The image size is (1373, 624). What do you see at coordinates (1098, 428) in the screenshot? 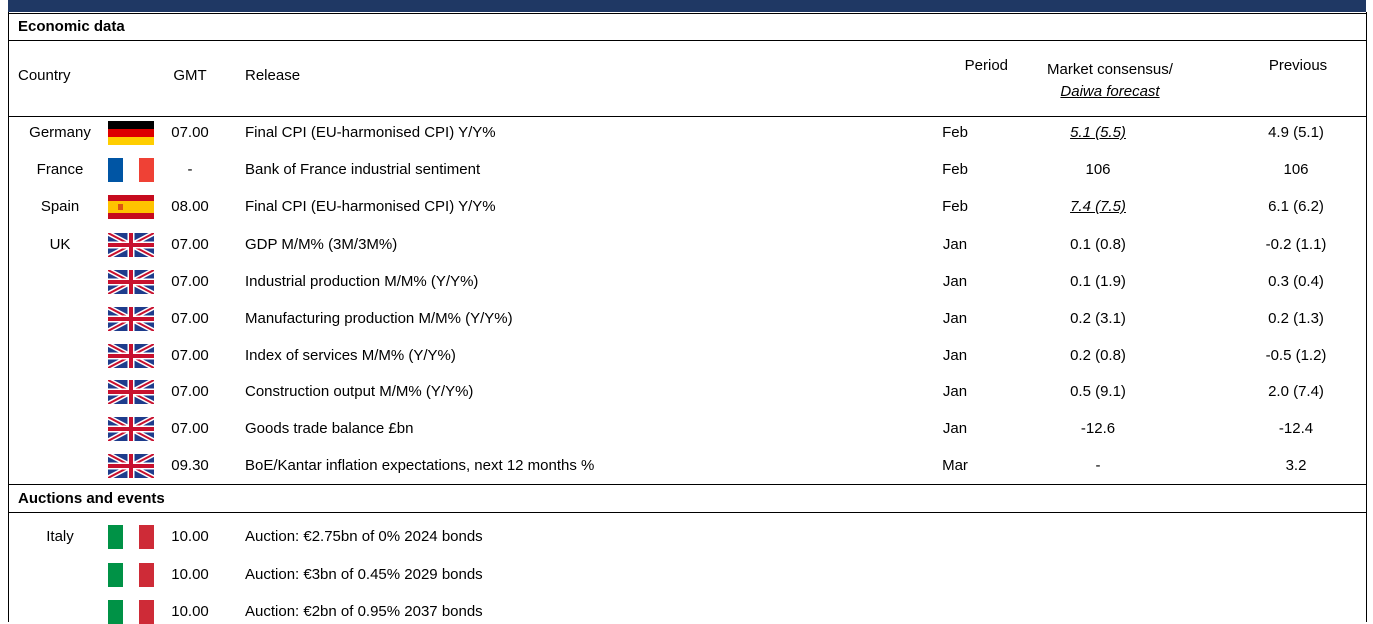
I see `consensus: -12.6` at bounding box center [1098, 428].